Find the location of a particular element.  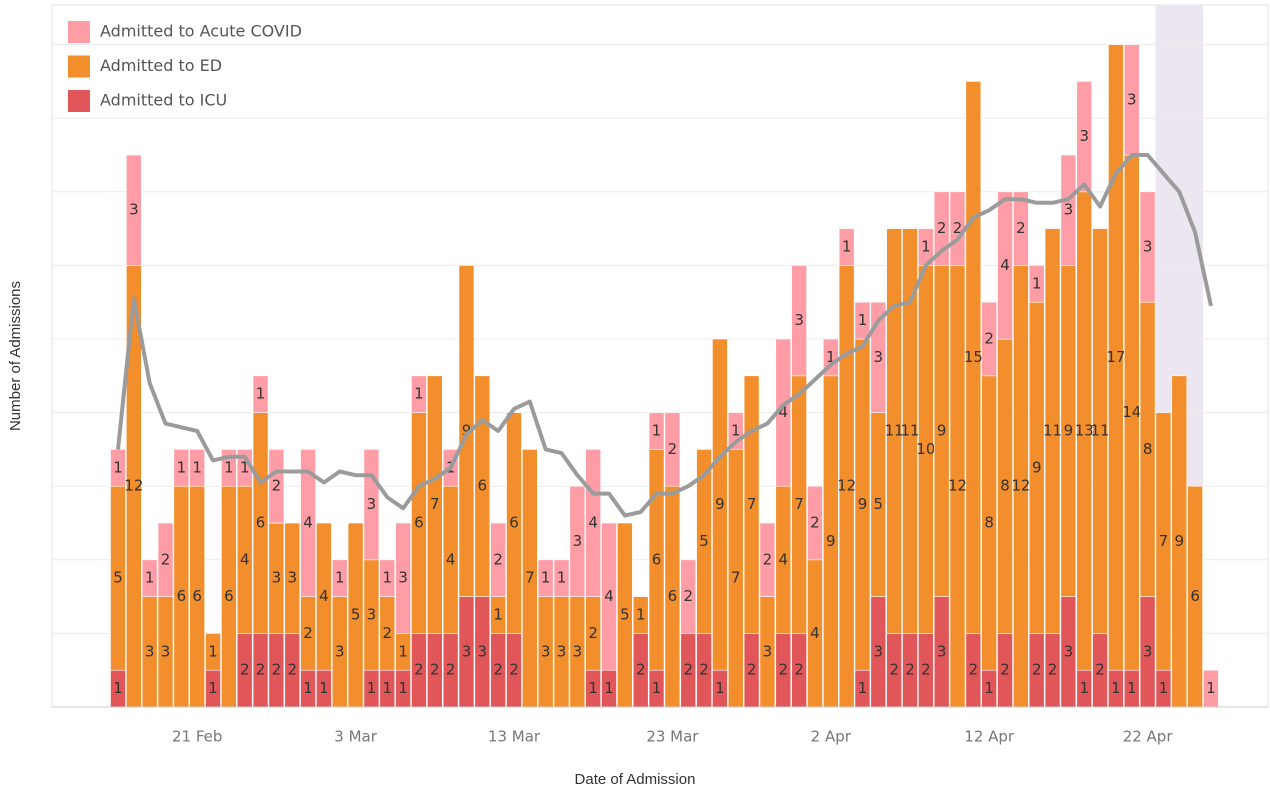

bar-value-label: 8 is located at coordinates (989, 523).